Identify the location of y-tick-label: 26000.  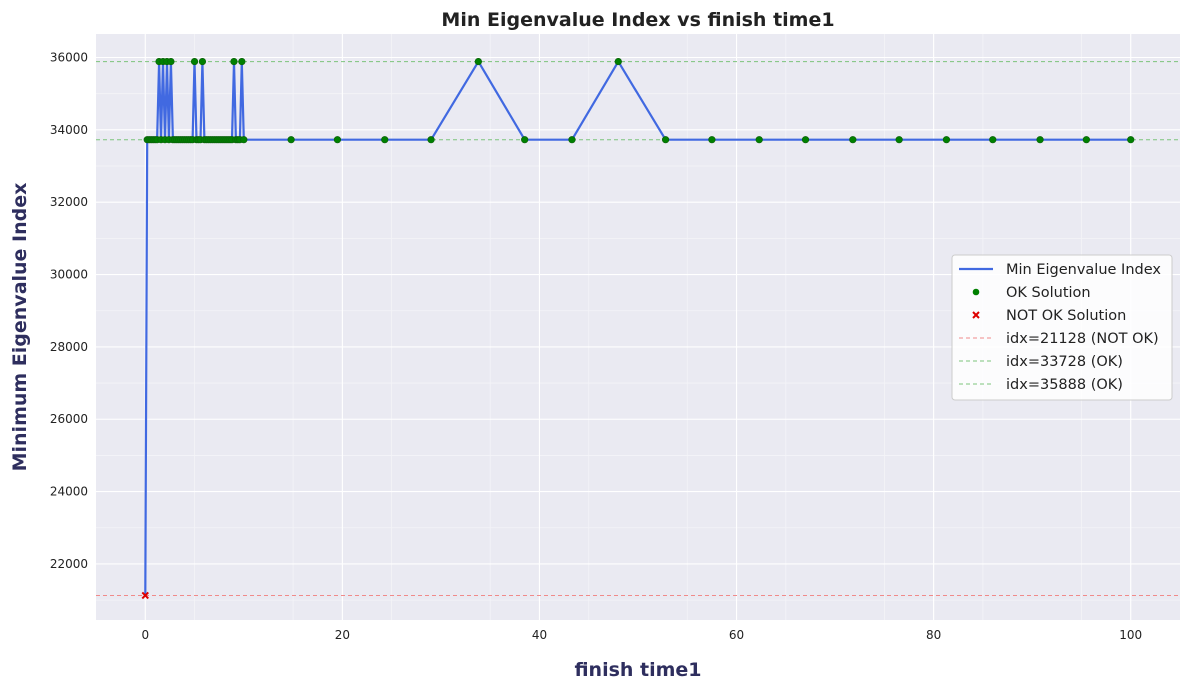
(69, 419).